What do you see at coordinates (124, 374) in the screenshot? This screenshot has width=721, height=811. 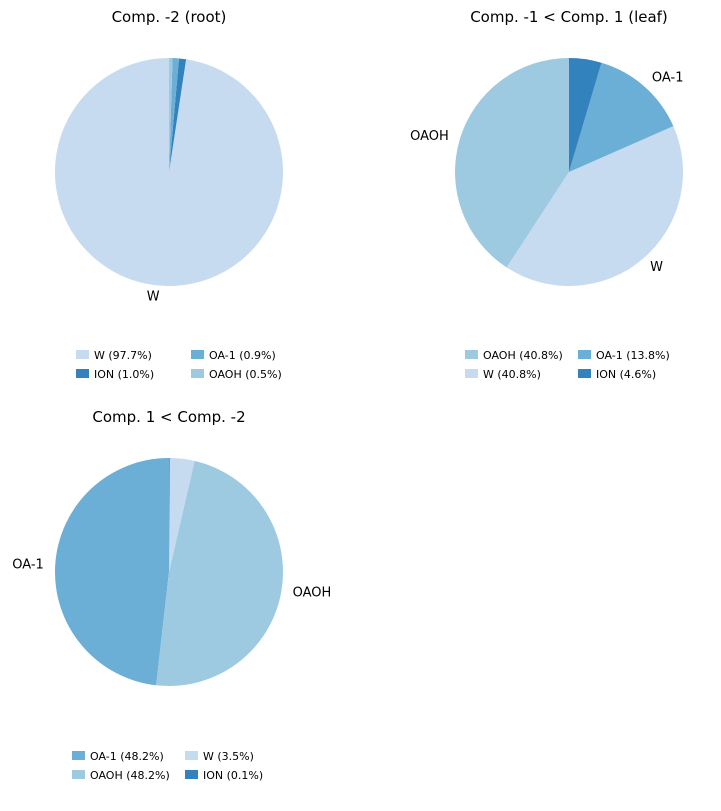 I see `chart-1-legend-entry-ion: ION (1.0%)` at bounding box center [124, 374].